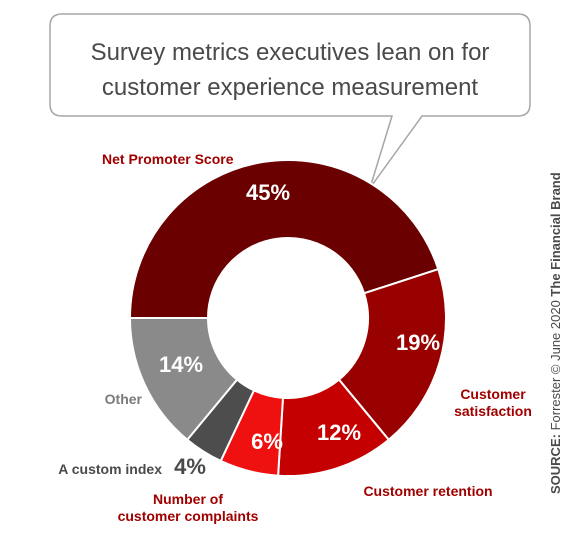  Describe the element at coordinates (290, 52) in the screenshot. I see `chart-title-line-1: Survey metrics executives lean on for` at that location.